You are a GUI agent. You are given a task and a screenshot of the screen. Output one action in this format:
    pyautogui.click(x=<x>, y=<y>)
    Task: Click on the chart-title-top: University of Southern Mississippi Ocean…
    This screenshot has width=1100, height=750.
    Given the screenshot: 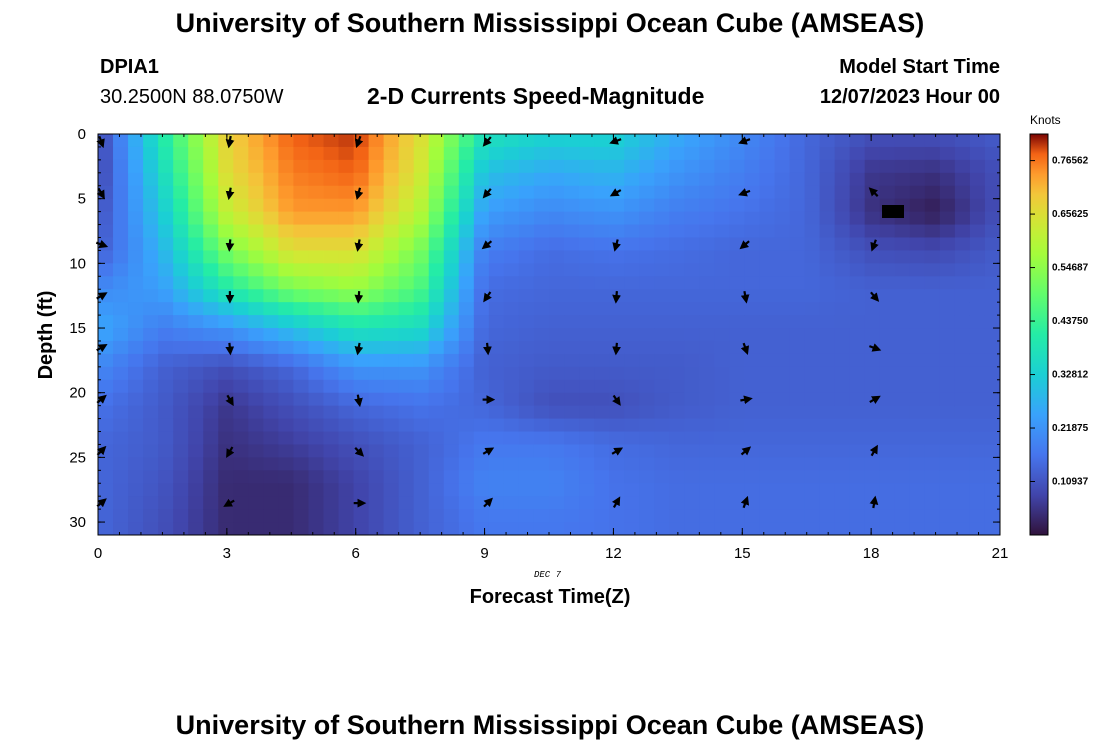 What is the action you would take?
    pyautogui.click(x=550, y=23)
    